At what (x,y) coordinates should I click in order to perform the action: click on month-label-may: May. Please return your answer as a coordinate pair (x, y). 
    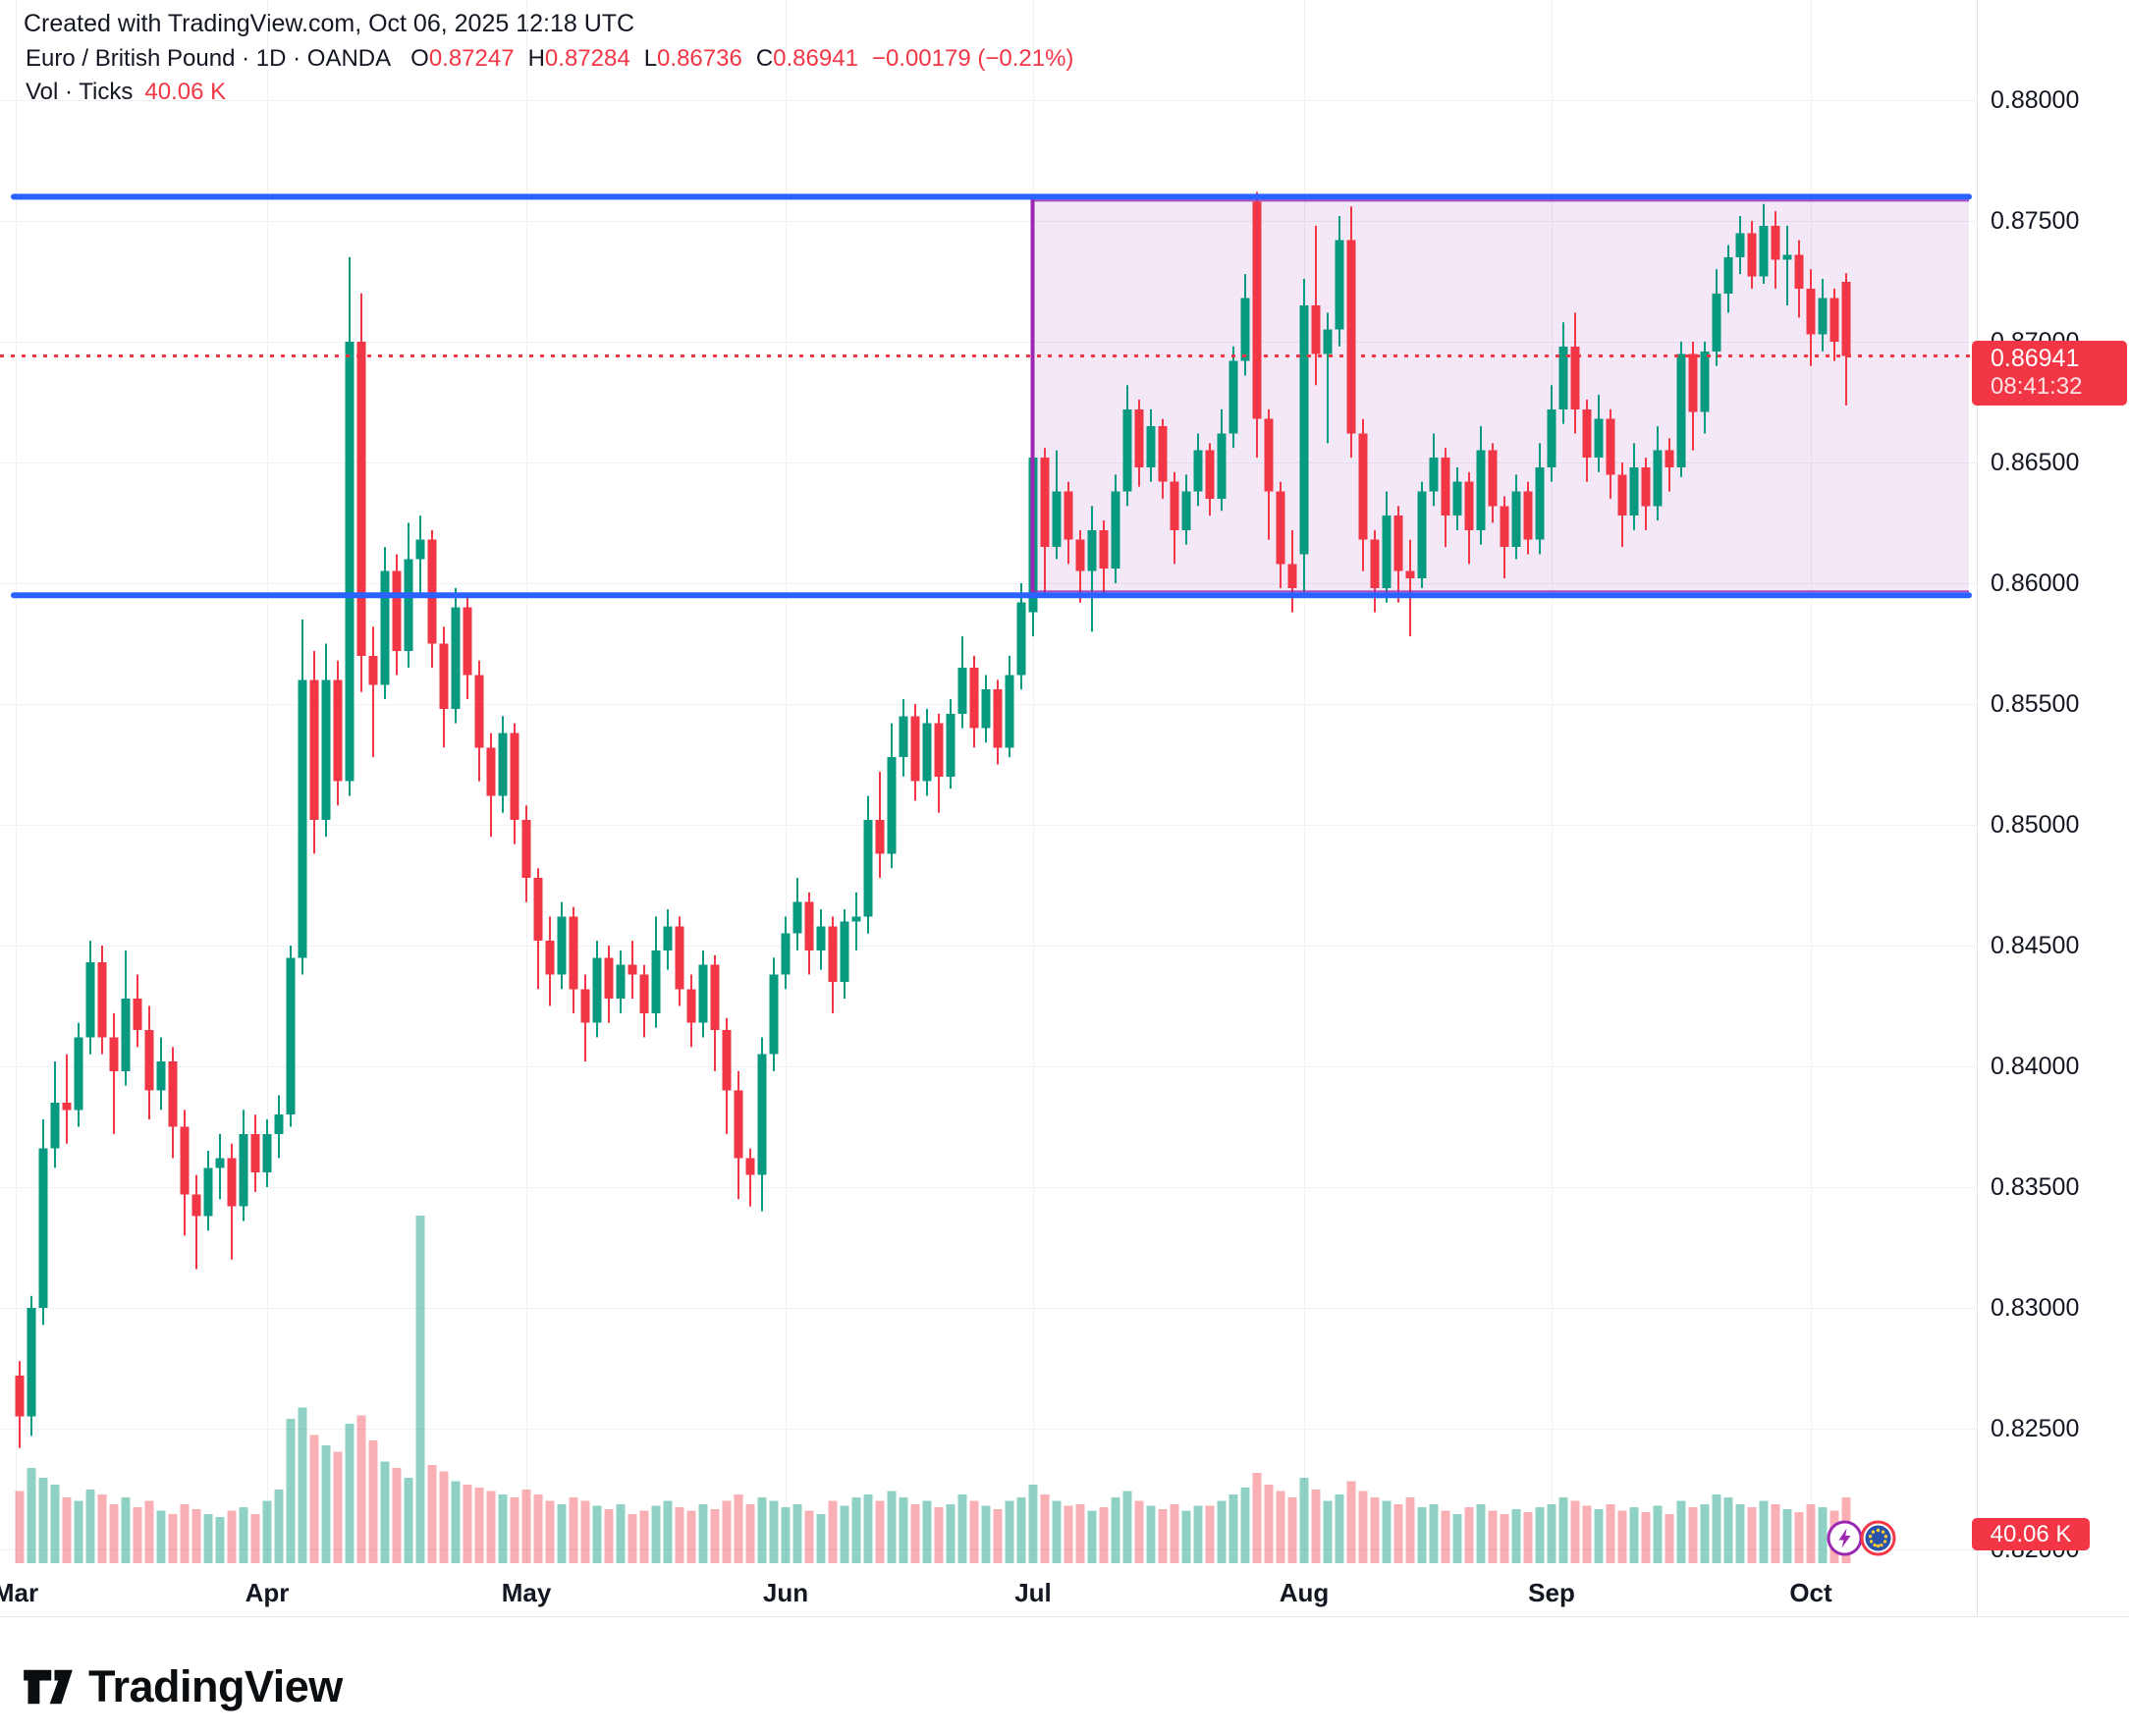
    Looking at the image, I should click on (526, 1592).